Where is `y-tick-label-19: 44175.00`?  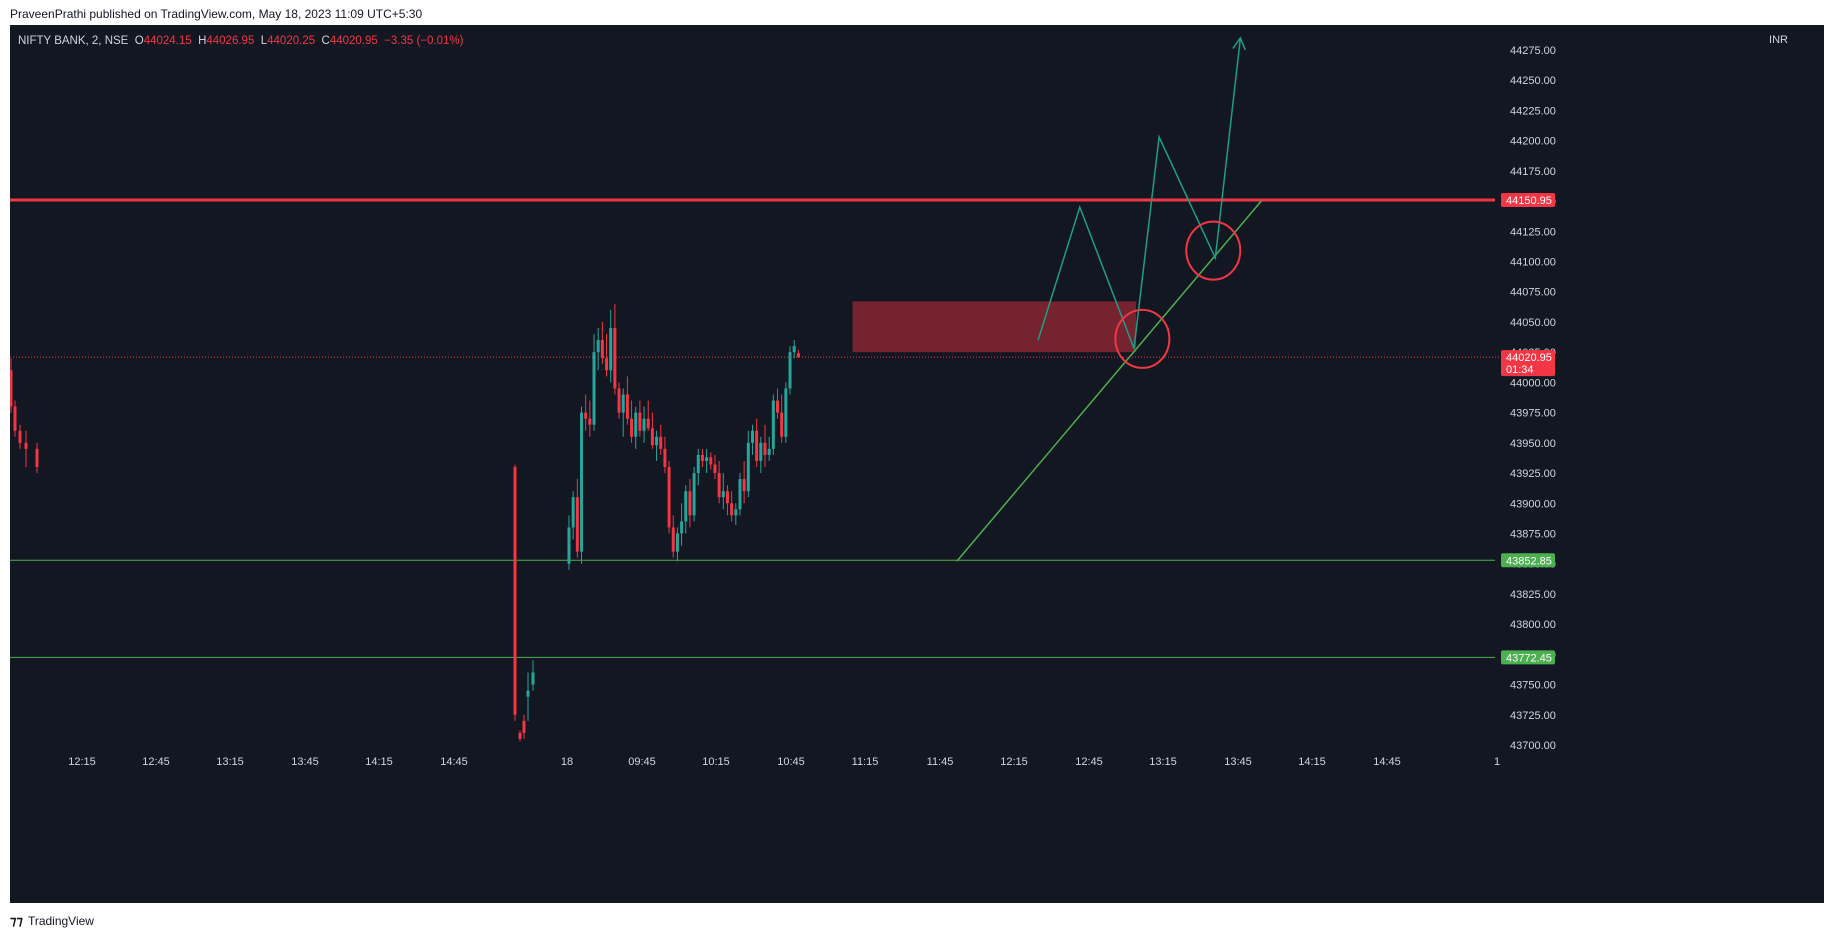
y-tick-label-19: 44175.00 is located at coordinates (1533, 172).